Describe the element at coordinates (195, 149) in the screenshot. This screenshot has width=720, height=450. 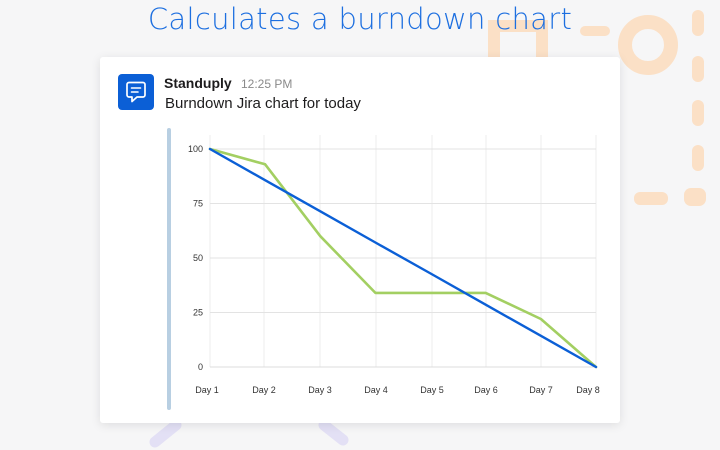
I see `y-tick-label-100: 100` at that location.